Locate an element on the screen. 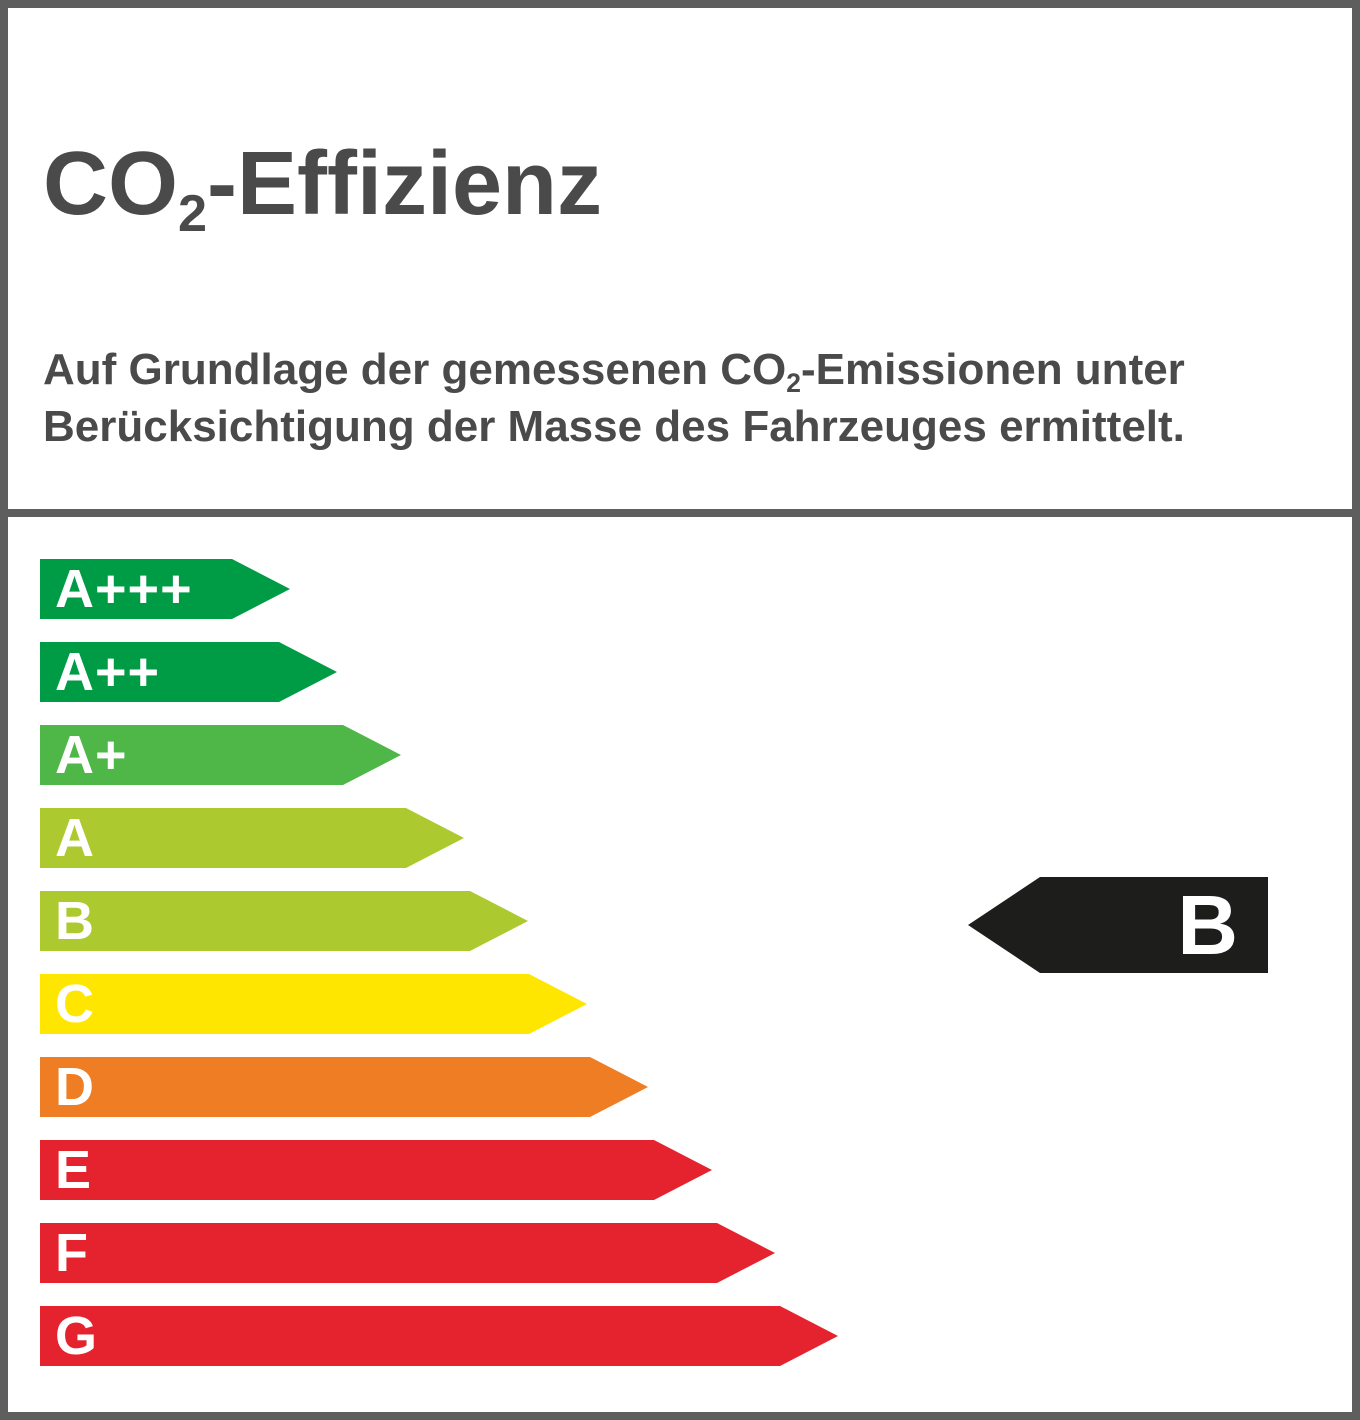 This screenshot has width=1360, height=1420. rating-arrow-a: A is located at coordinates (252, 838).